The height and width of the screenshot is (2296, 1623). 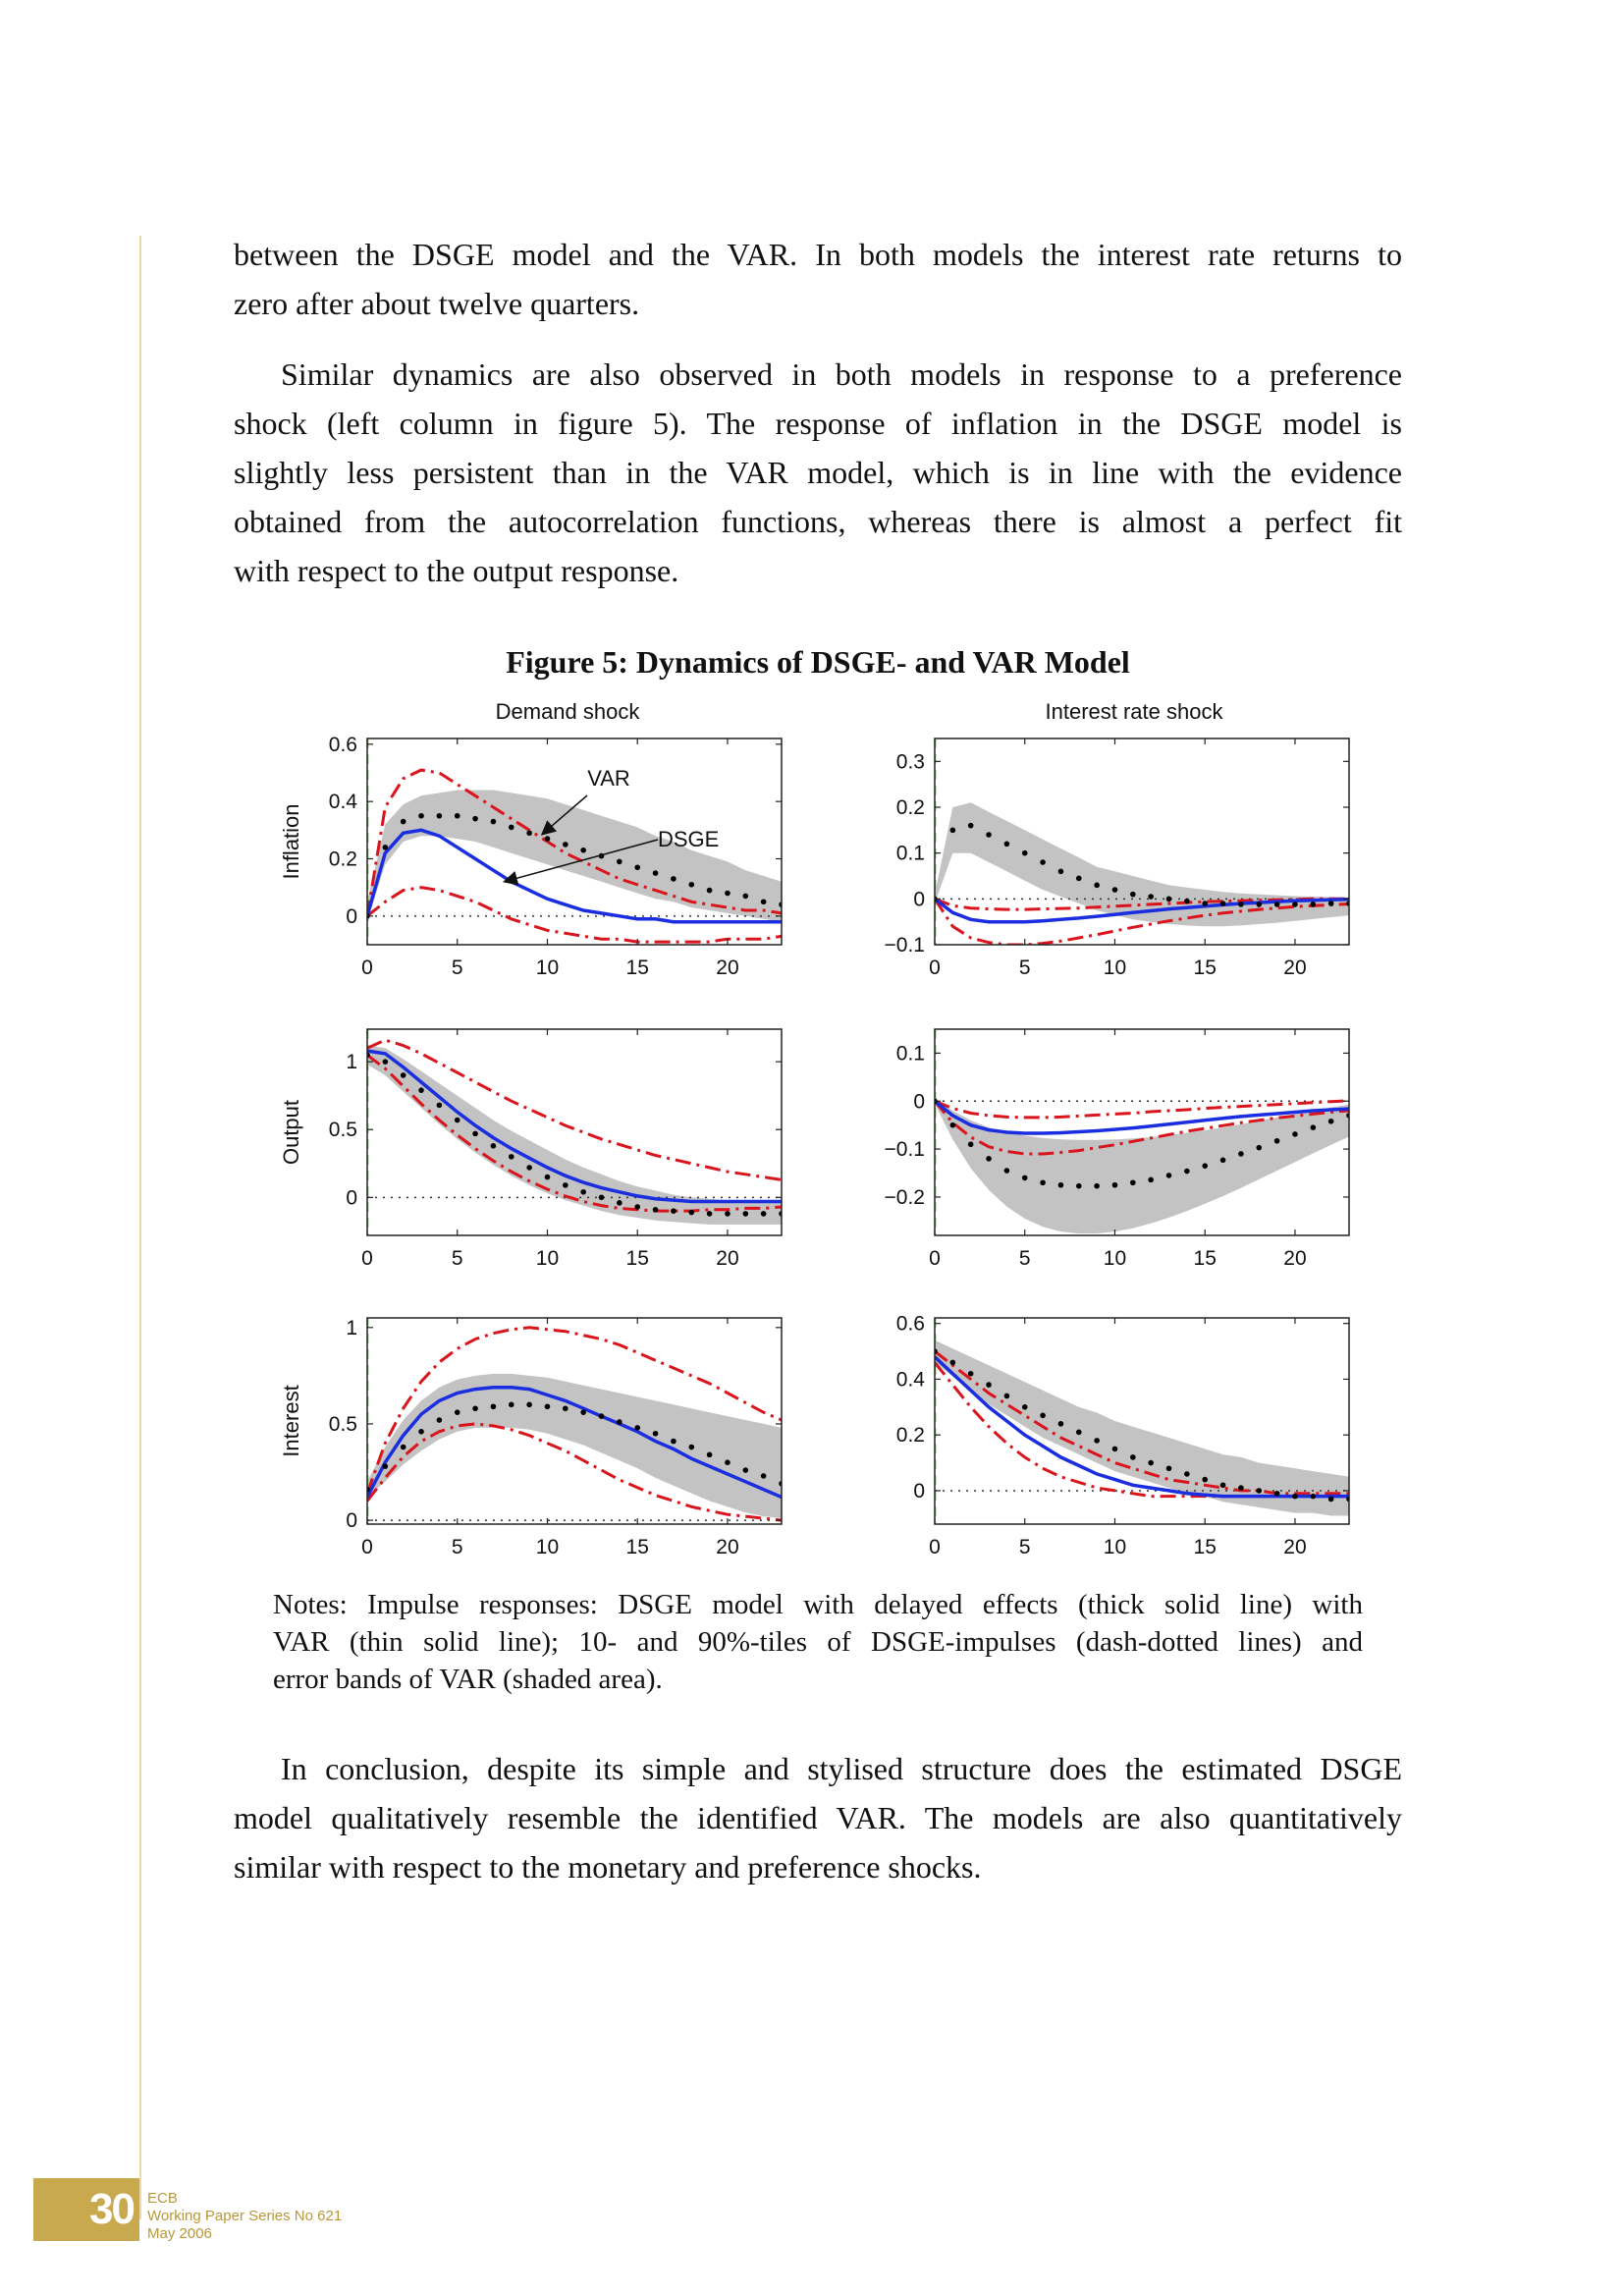 What do you see at coordinates (86, 2209) in the screenshot?
I see `page-number: 30` at bounding box center [86, 2209].